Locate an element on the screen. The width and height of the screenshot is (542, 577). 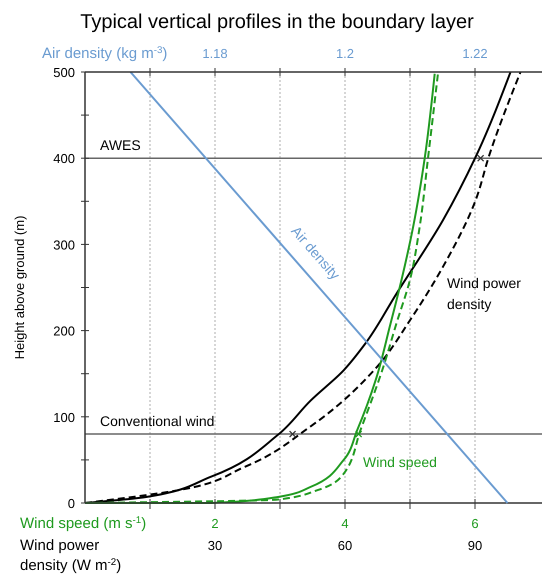
y-tick-label: 300 is located at coordinates (64, 244).